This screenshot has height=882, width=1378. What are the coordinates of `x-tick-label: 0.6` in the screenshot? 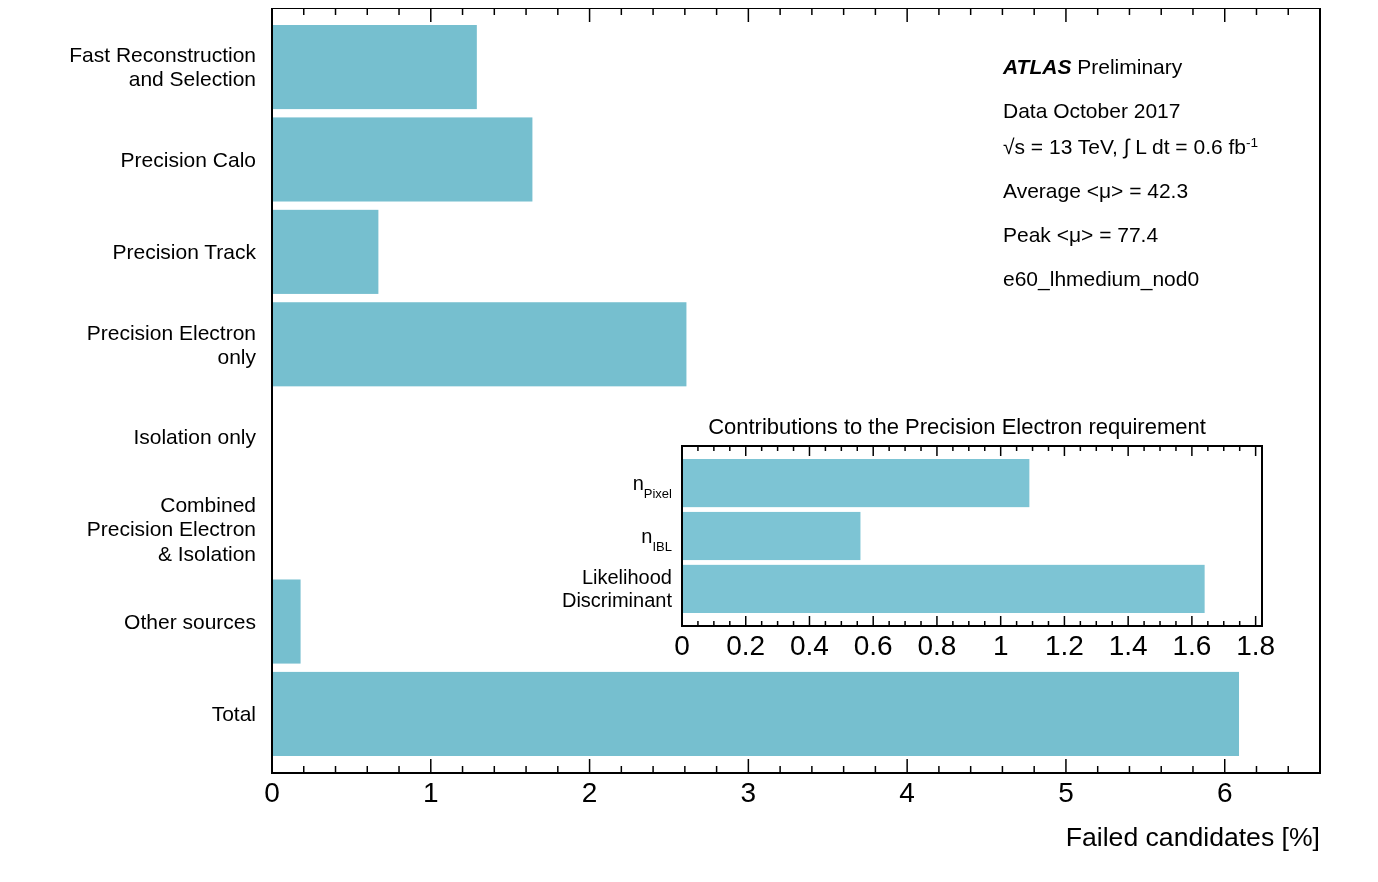 It's located at (873, 646).